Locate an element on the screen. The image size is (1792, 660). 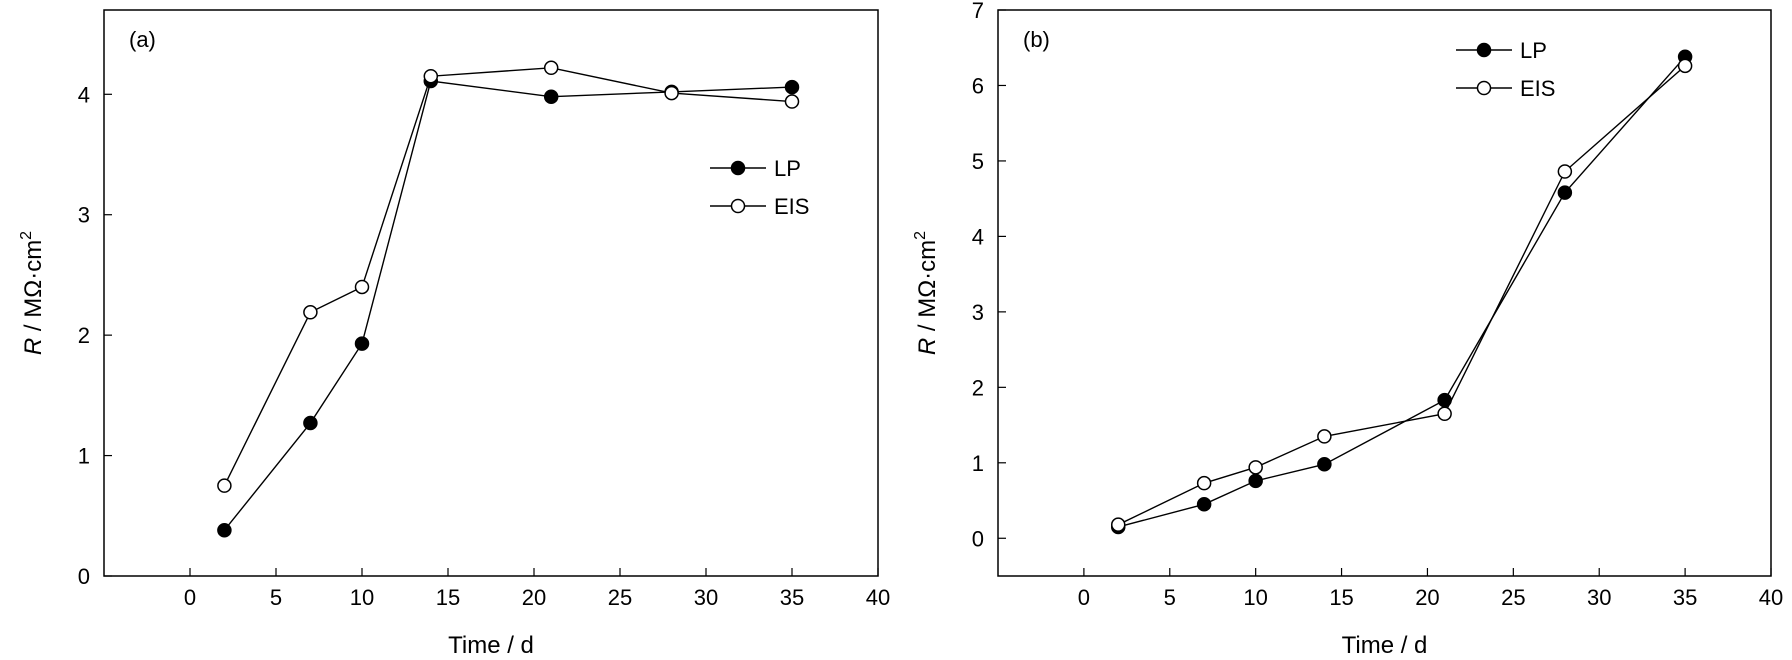
y-tick-label: 6 is located at coordinates (978, 85).